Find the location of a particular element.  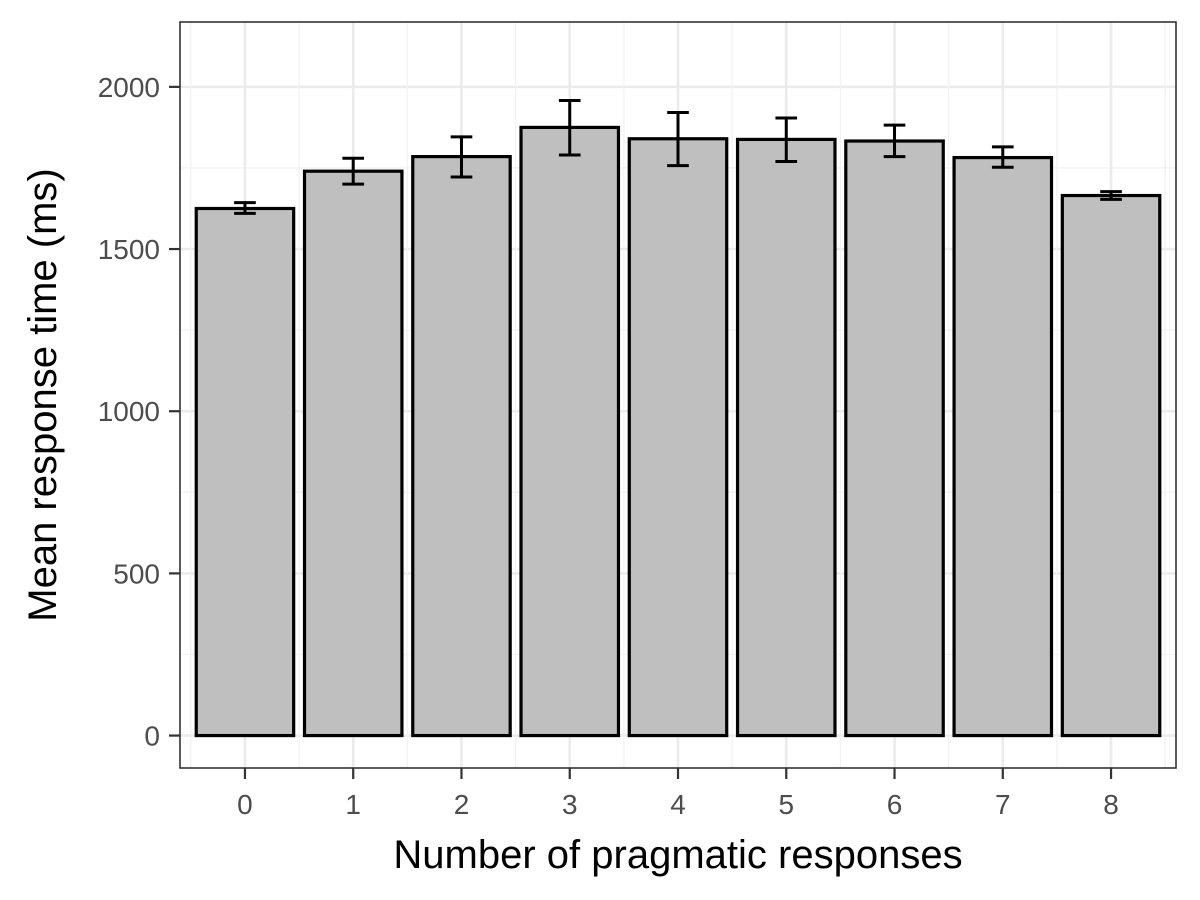

y-axis: 0 500 1000 1500 2000 is located at coordinates (139, 412).